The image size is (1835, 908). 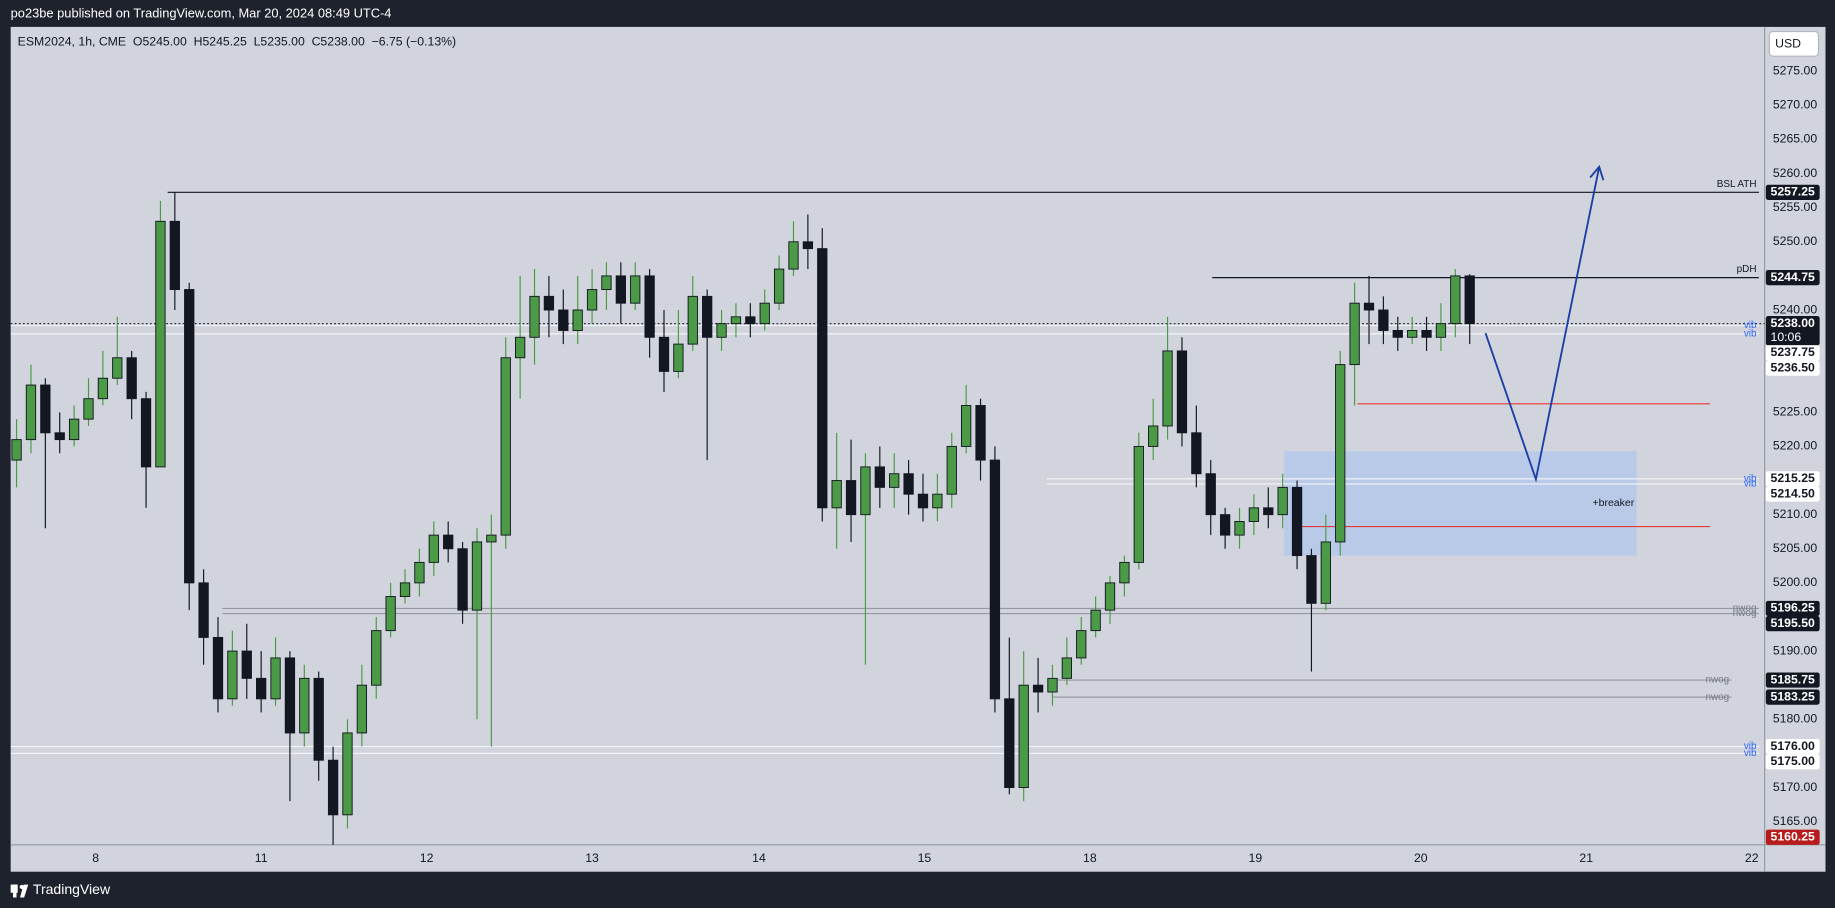 I want to click on level-label: pDH, so click(x=1747, y=269).